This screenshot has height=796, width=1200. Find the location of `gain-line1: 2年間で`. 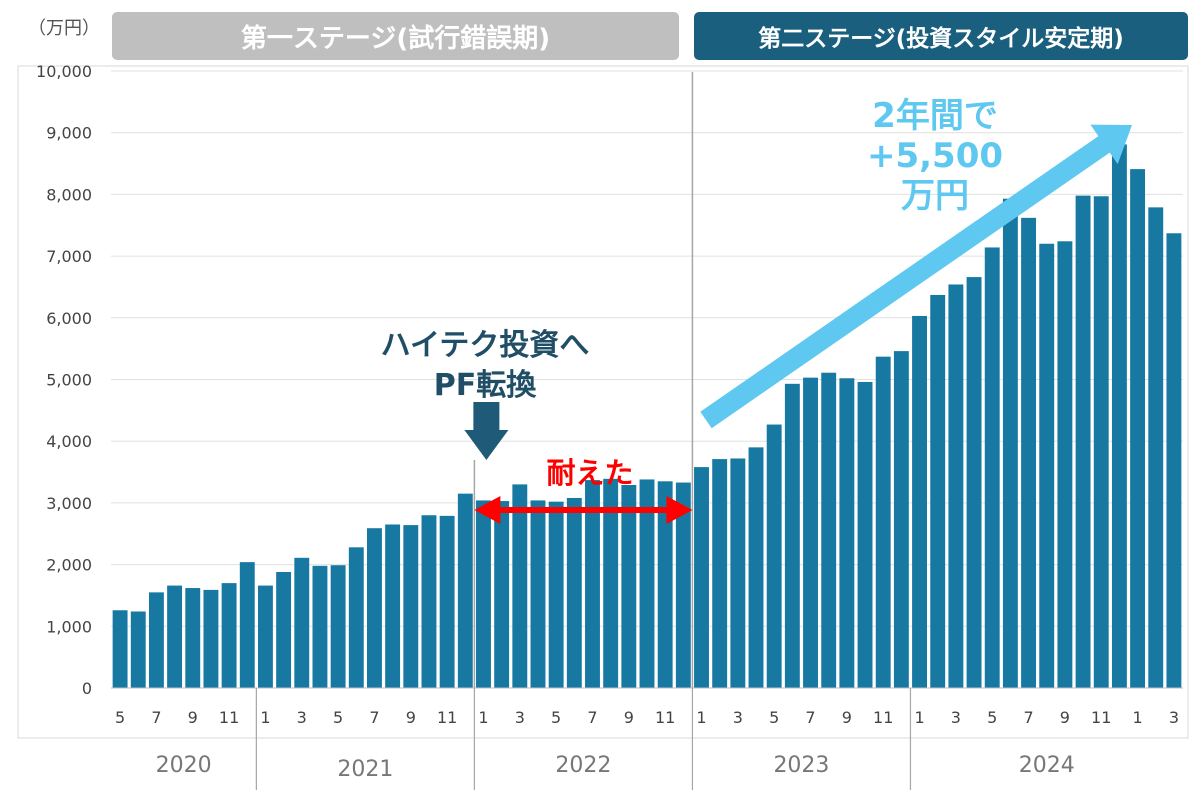

gain-line1: 2年間で is located at coordinates (935, 116).